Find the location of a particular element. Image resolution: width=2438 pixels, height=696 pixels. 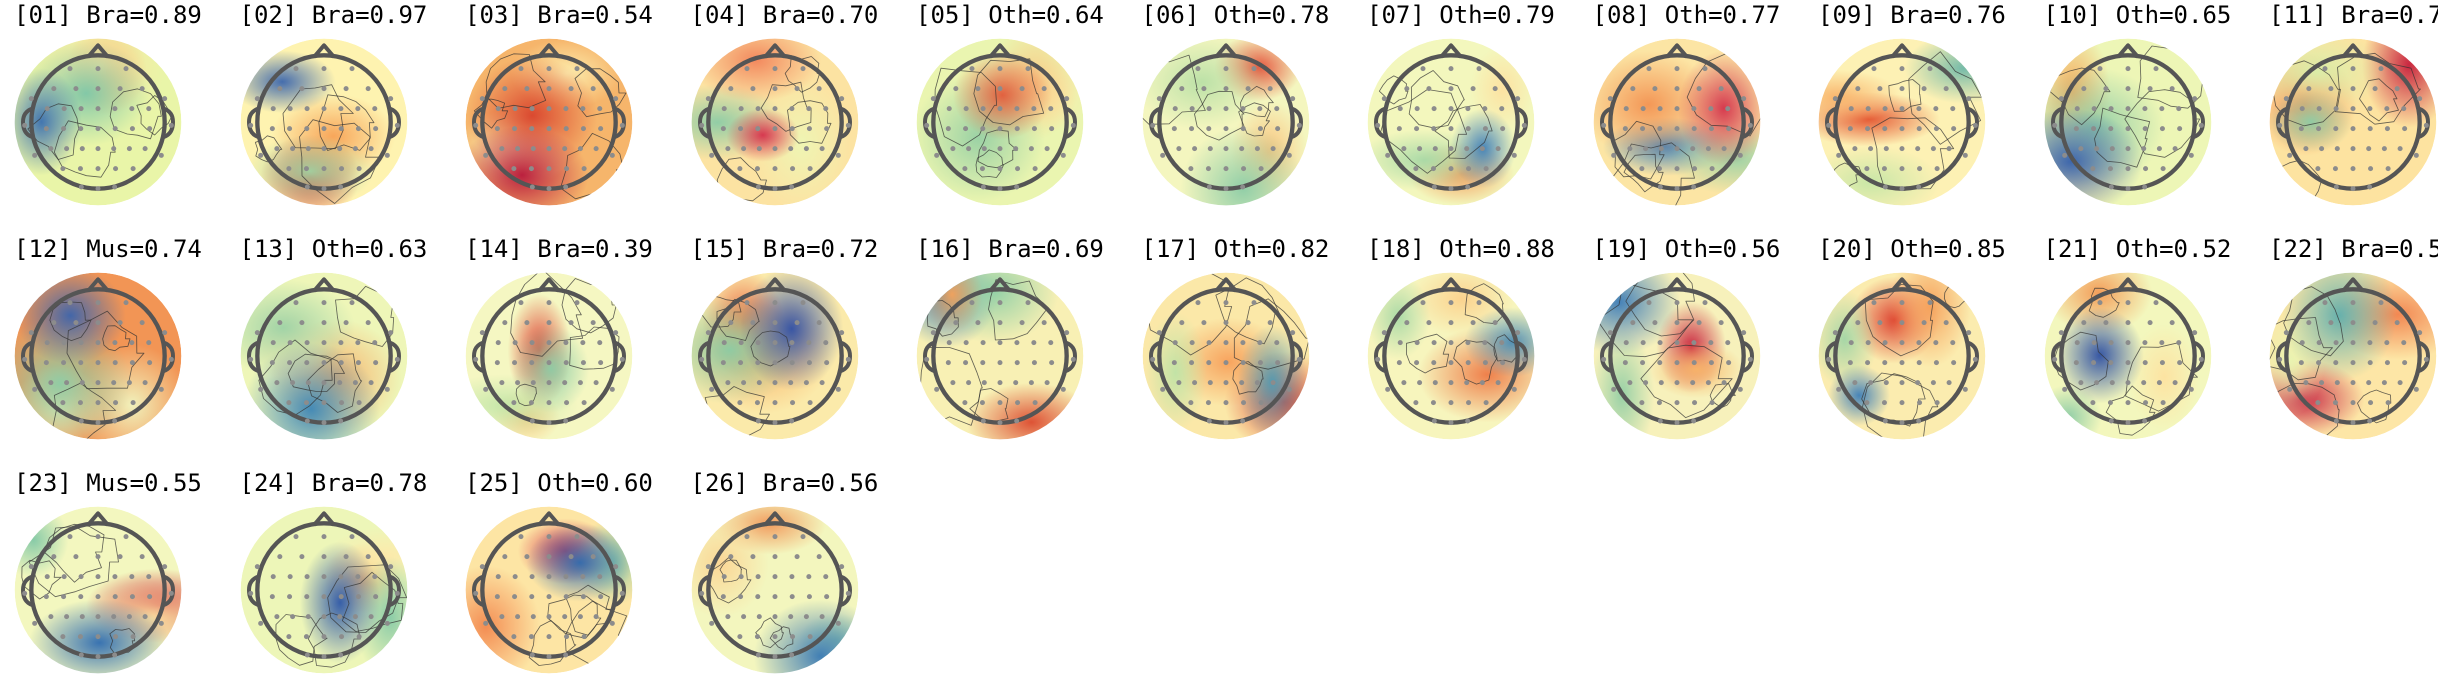

ica-component-panel: [02] Bra=0.97 is located at coordinates (346, 114).